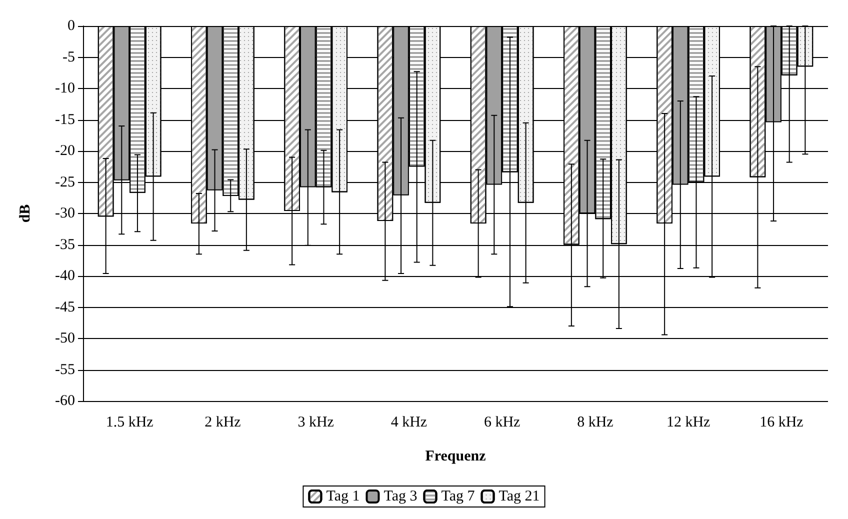 This screenshot has width=848, height=519. What do you see at coordinates (65, 151) in the screenshot?
I see `y-tick-label: -20` at bounding box center [65, 151].